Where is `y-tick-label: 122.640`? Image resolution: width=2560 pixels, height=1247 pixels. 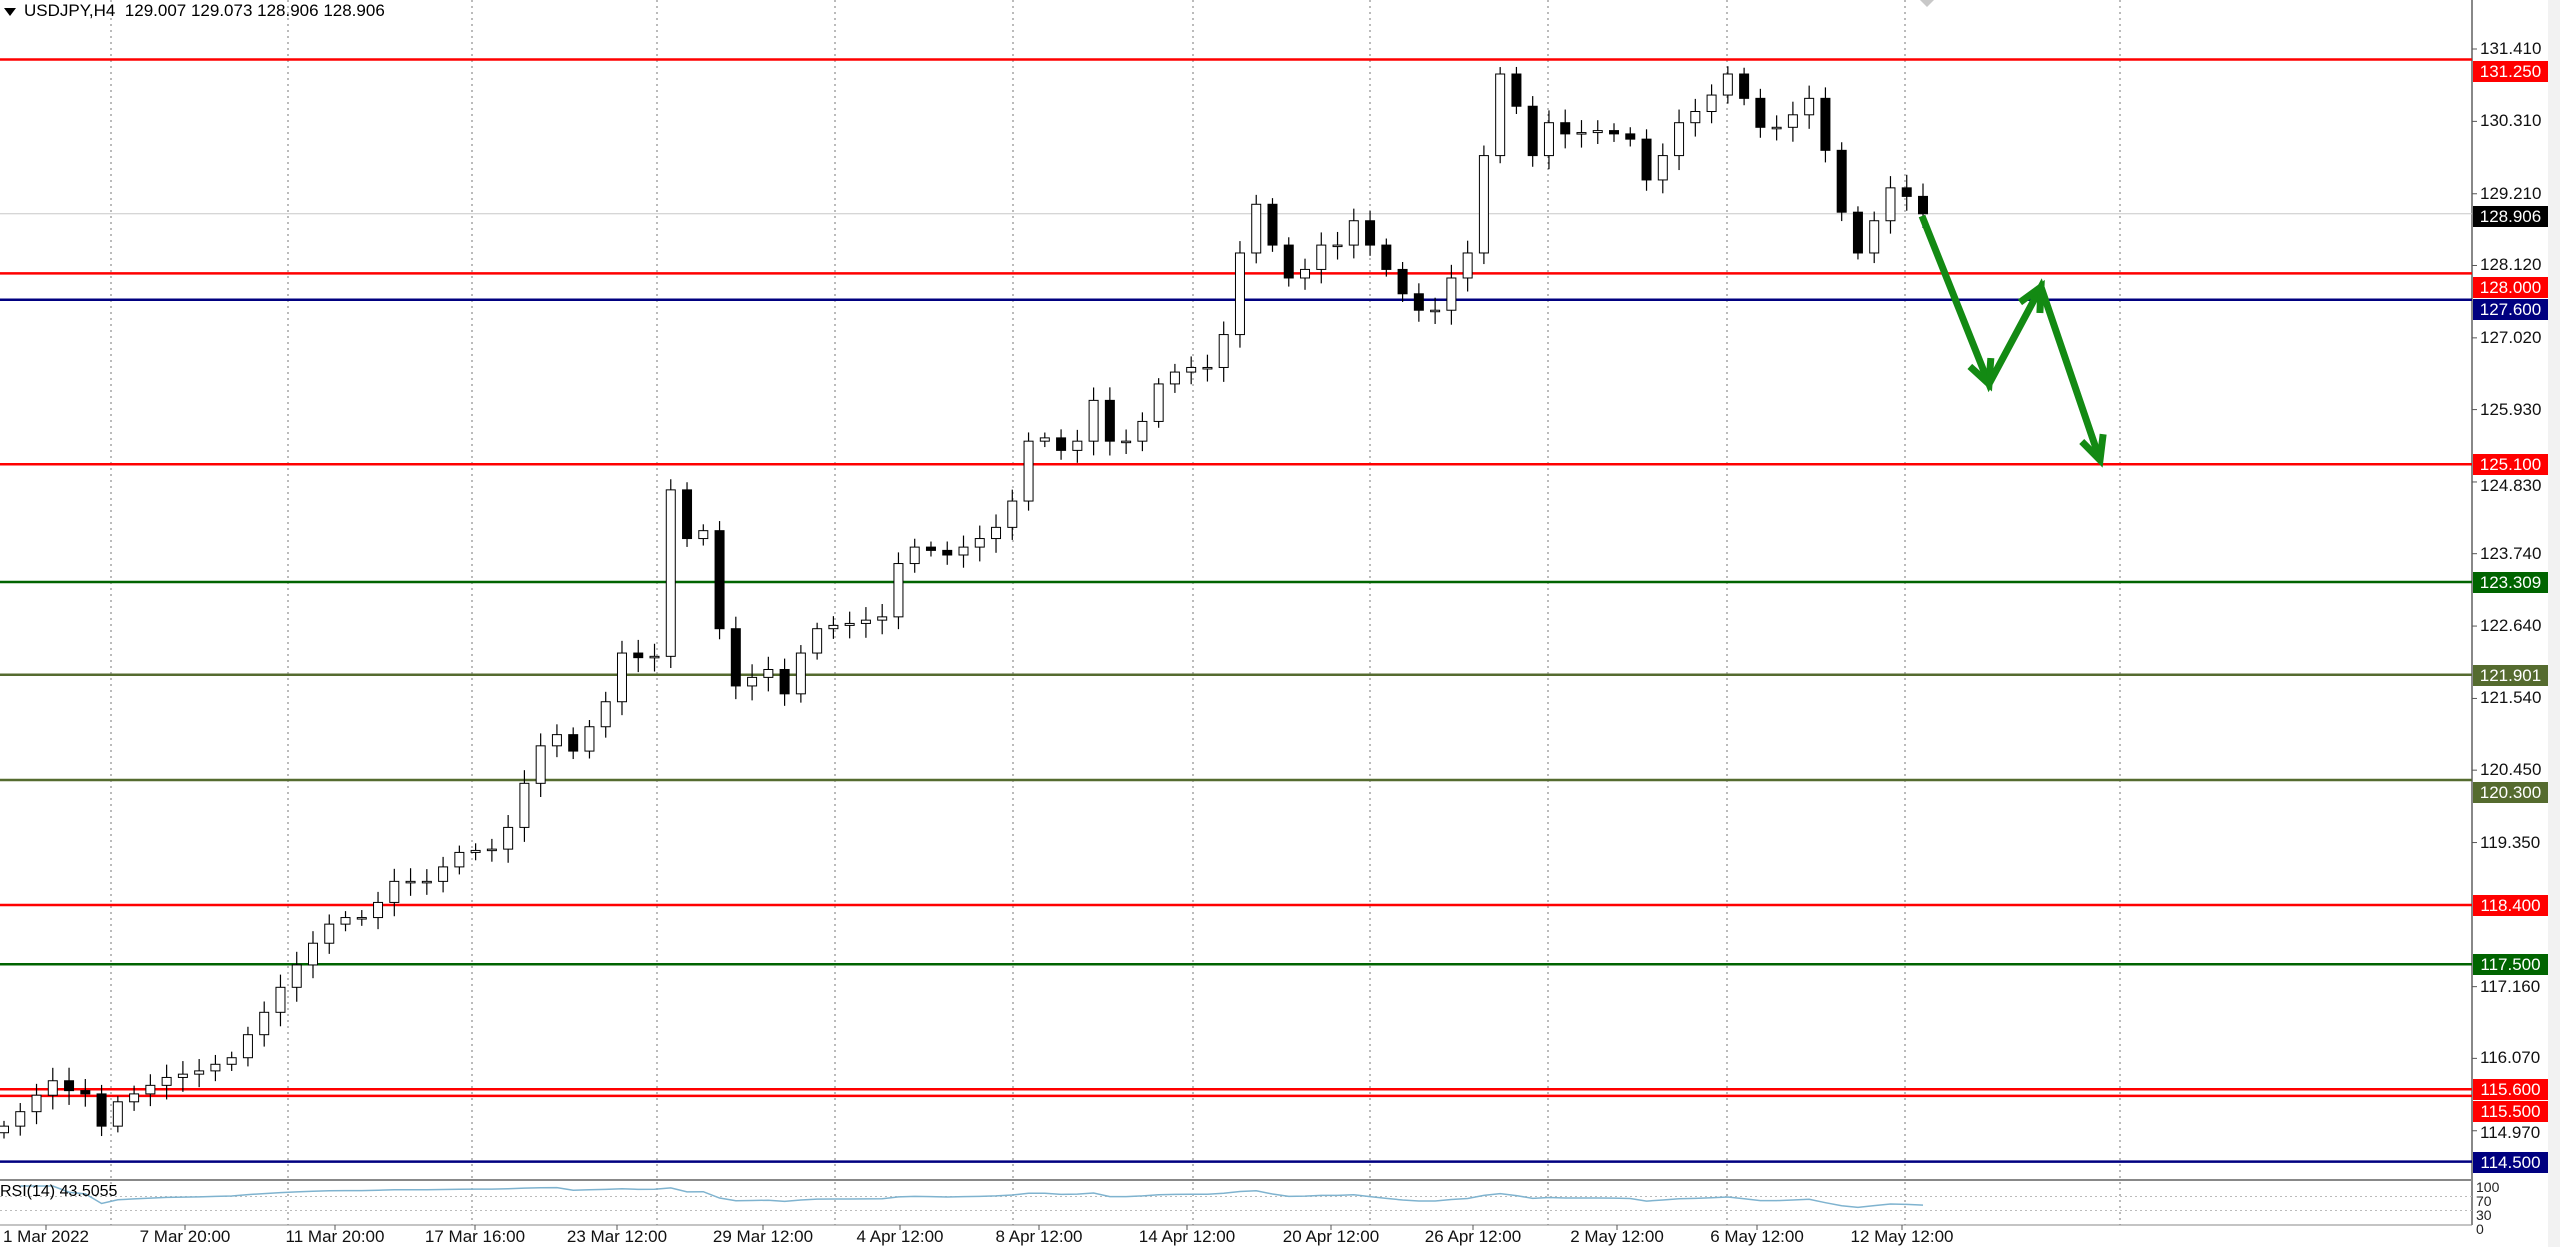
y-tick-label: 122.640 is located at coordinates (2511, 626).